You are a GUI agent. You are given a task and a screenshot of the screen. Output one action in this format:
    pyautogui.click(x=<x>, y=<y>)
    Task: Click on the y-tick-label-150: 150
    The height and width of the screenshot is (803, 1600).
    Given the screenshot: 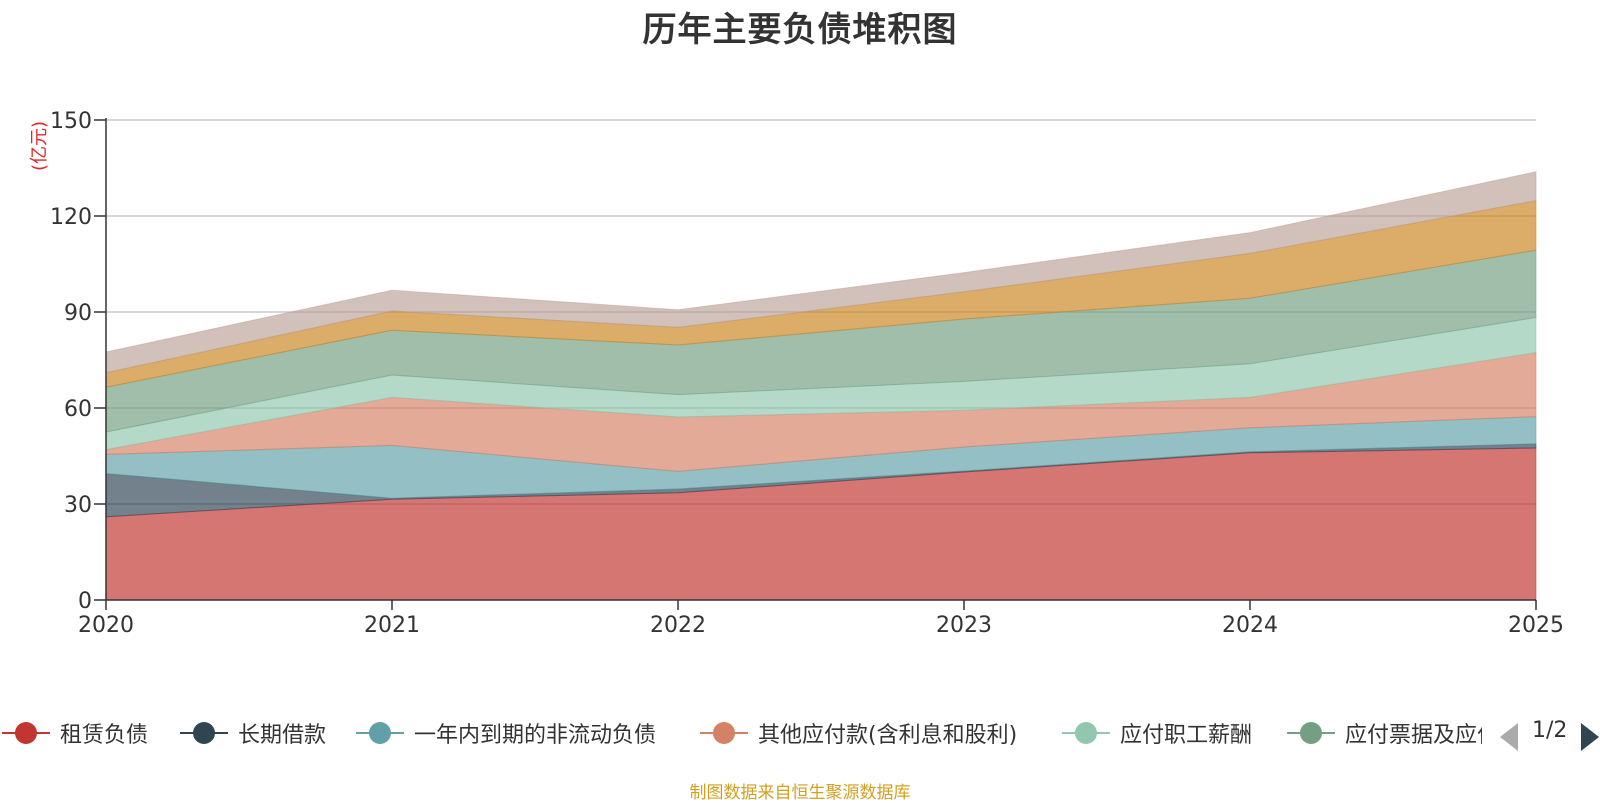 What is the action you would take?
    pyautogui.click(x=71, y=121)
    